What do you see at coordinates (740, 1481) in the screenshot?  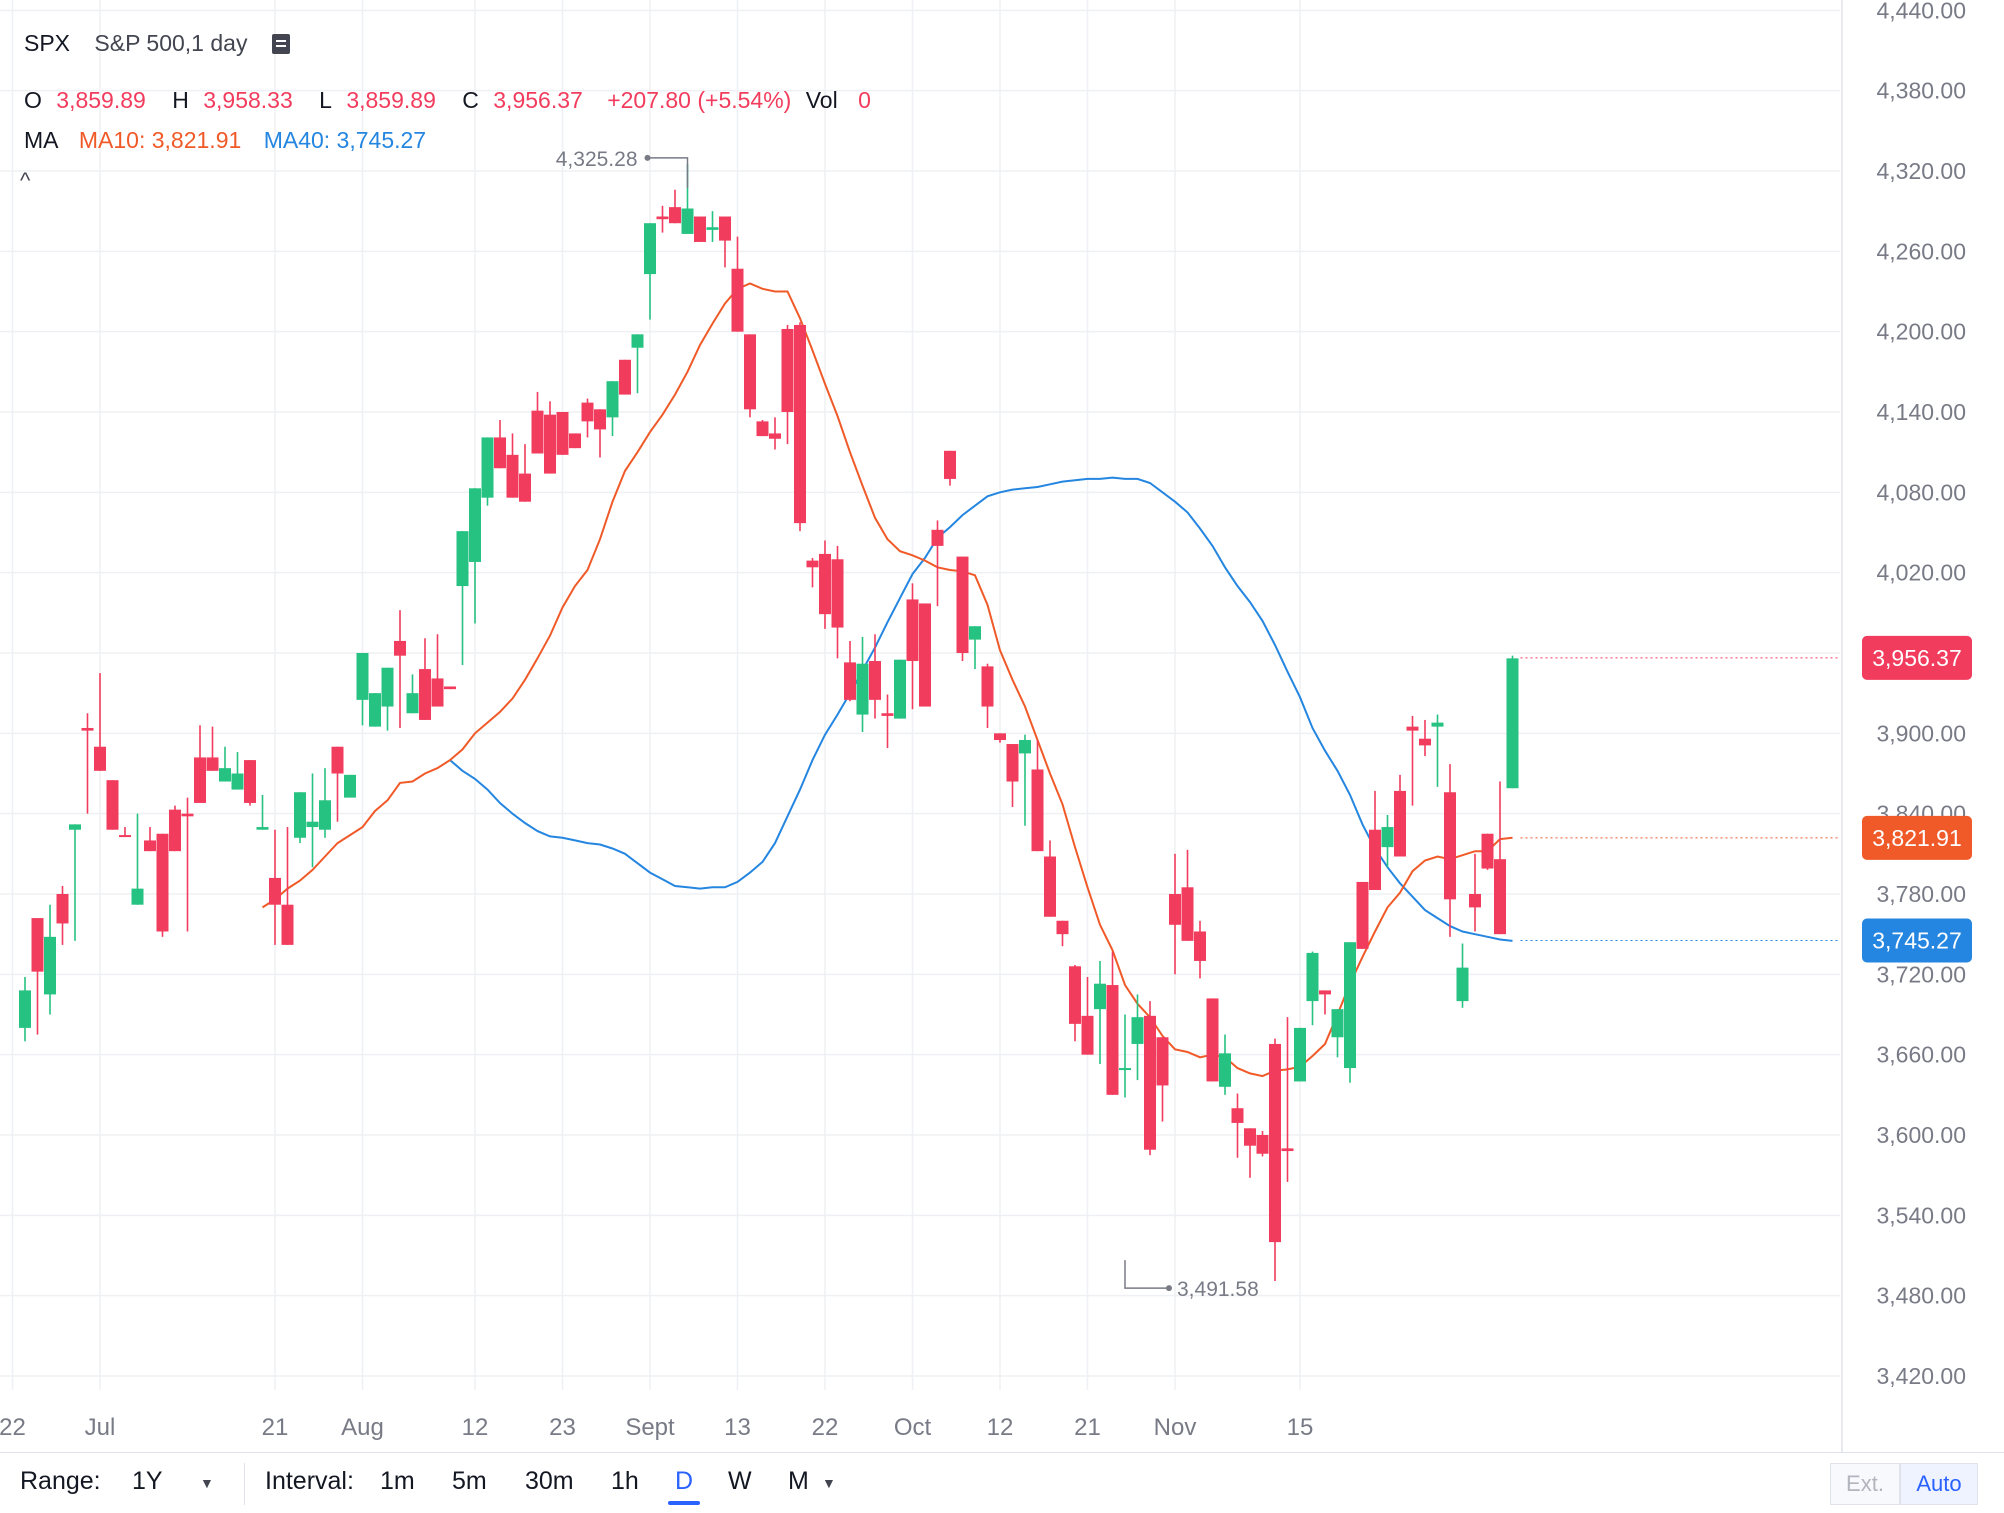 I see `interval-w: W` at bounding box center [740, 1481].